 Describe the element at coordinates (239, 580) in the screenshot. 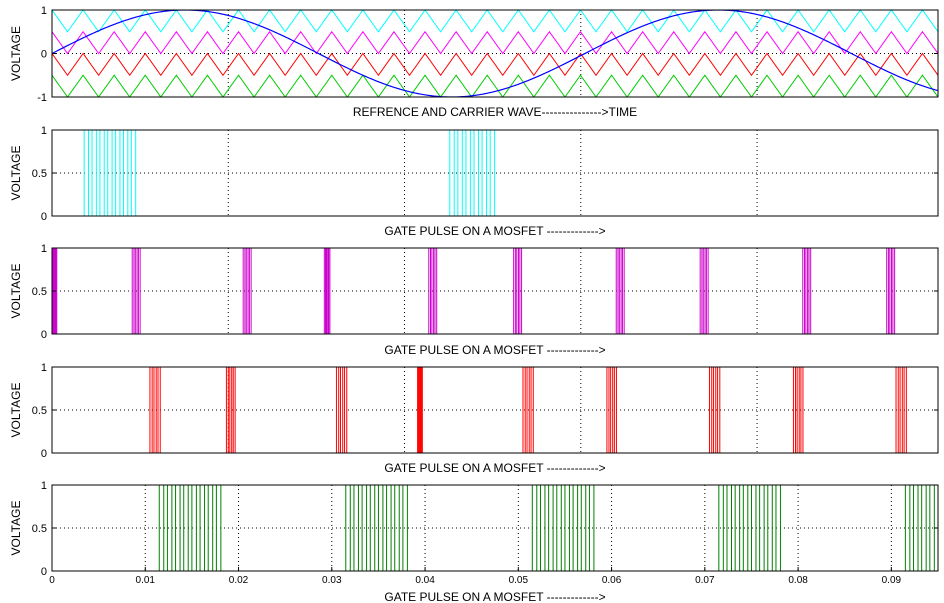

I see `x-tick-label: 0.02` at that location.